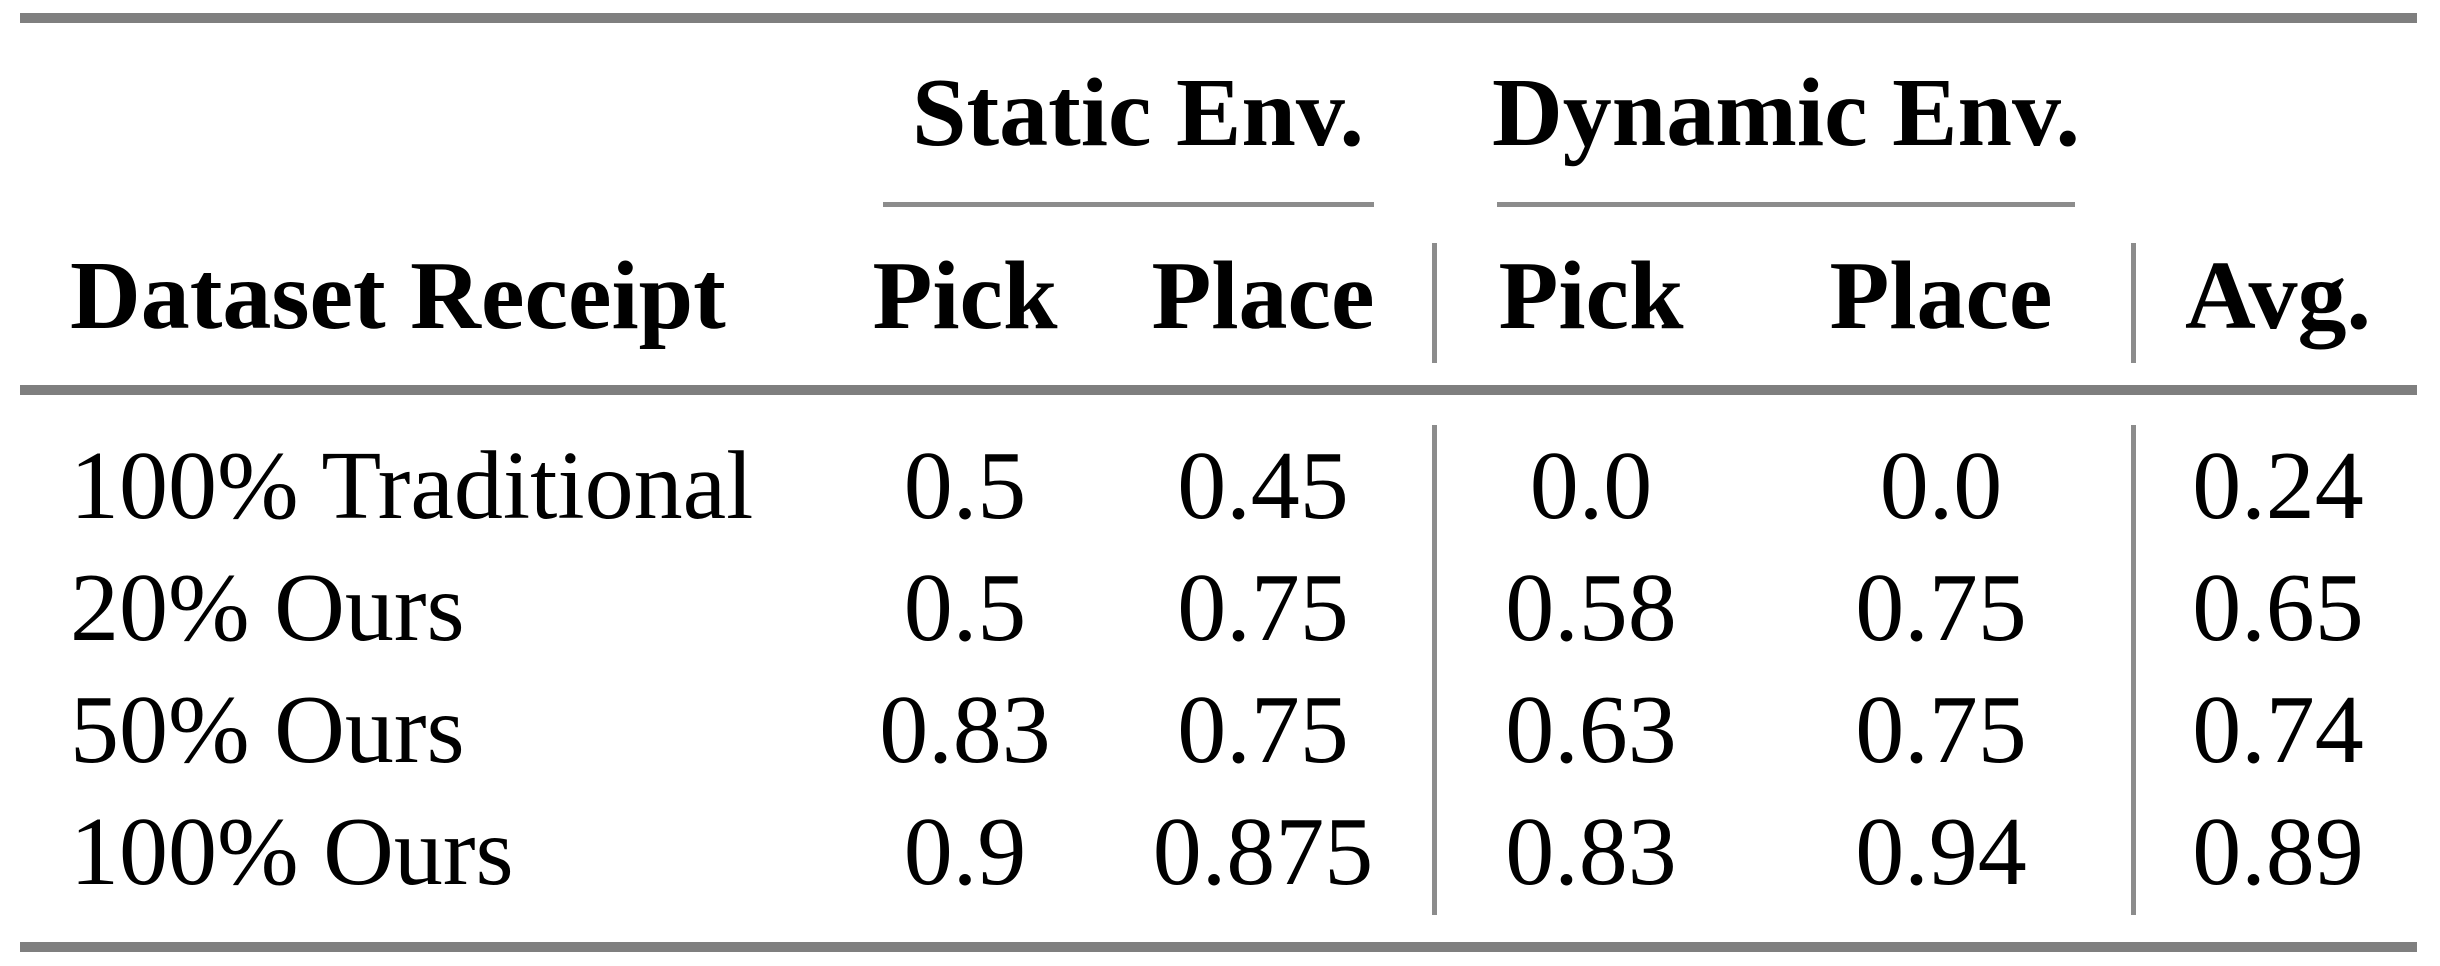 The width and height of the screenshot is (2440, 966). What do you see at coordinates (1218, 947) in the screenshot?
I see `table-bottom-rule` at bounding box center [1218, 947].